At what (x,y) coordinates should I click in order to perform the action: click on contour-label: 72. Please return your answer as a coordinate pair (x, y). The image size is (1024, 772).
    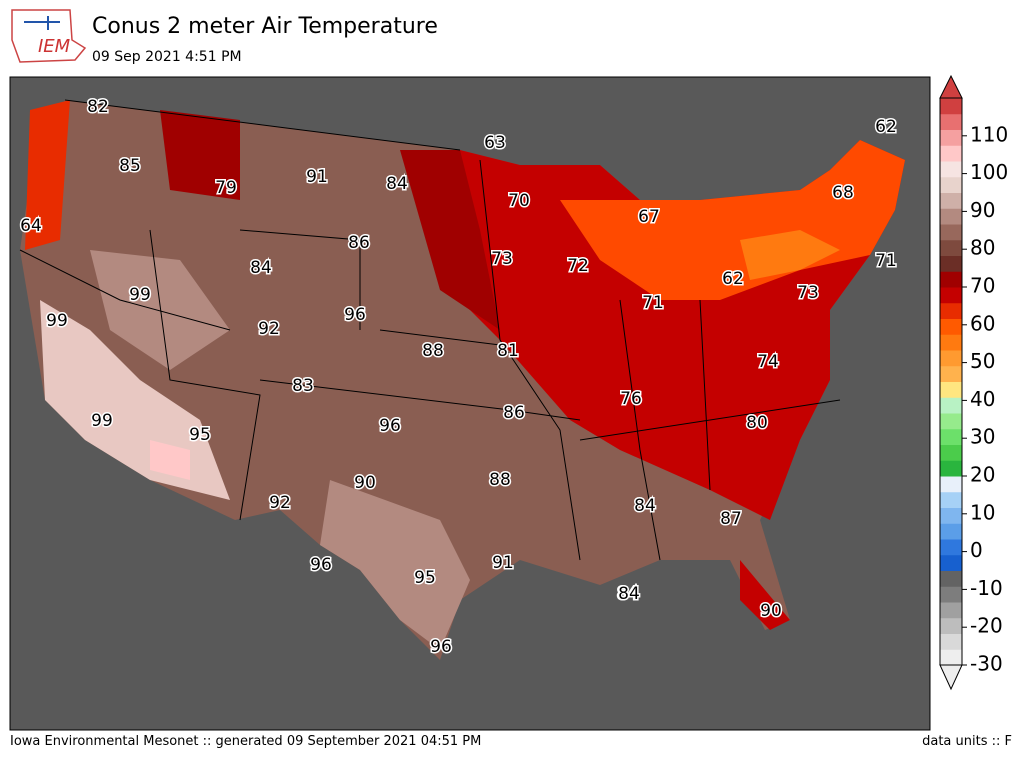
    Looking at the image, I should click on (578, 266).